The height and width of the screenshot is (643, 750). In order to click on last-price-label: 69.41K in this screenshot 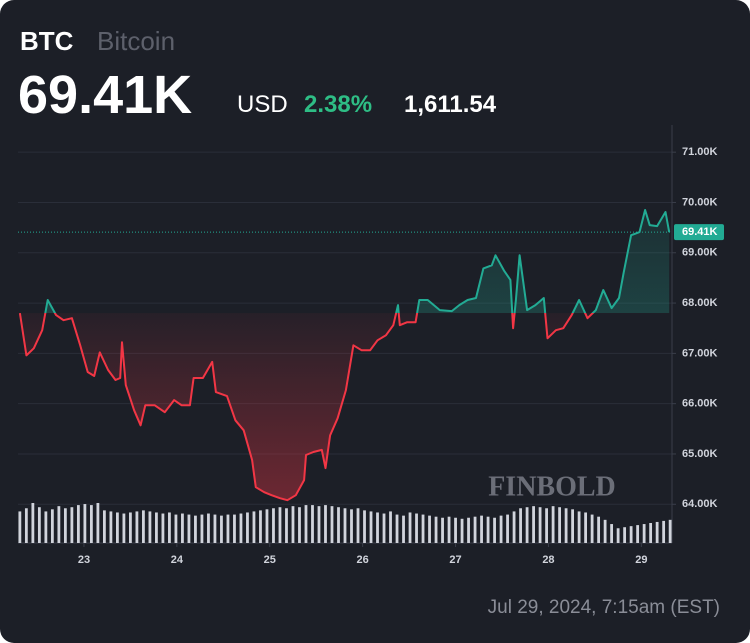, I will do `click(700, 232)`.